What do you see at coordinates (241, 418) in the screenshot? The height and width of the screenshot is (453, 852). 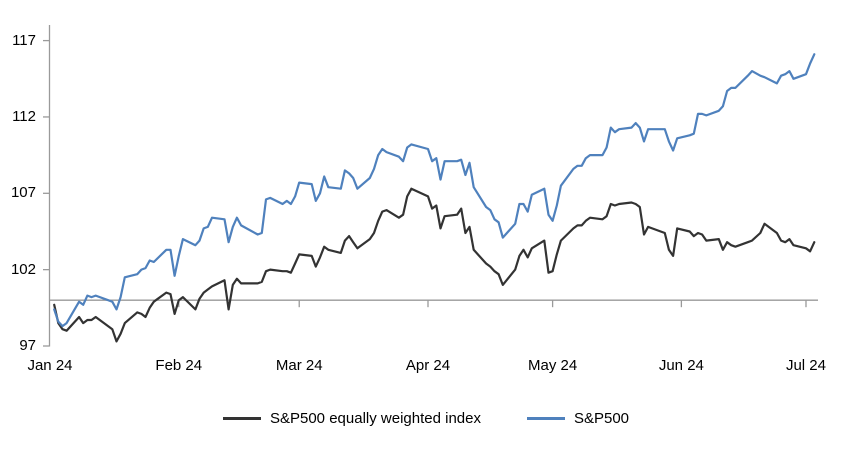 I see `equal-weight-line-swatch` at bounding box center [241, 418].